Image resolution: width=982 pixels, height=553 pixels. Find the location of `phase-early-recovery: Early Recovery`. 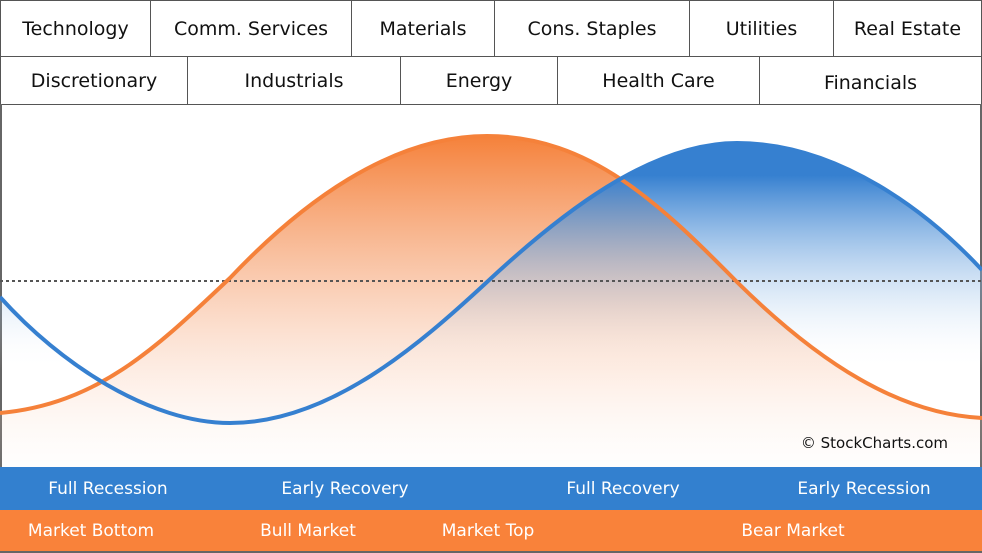

phase-early-recovery: Early Recovery is located at coordinates (345, 488).